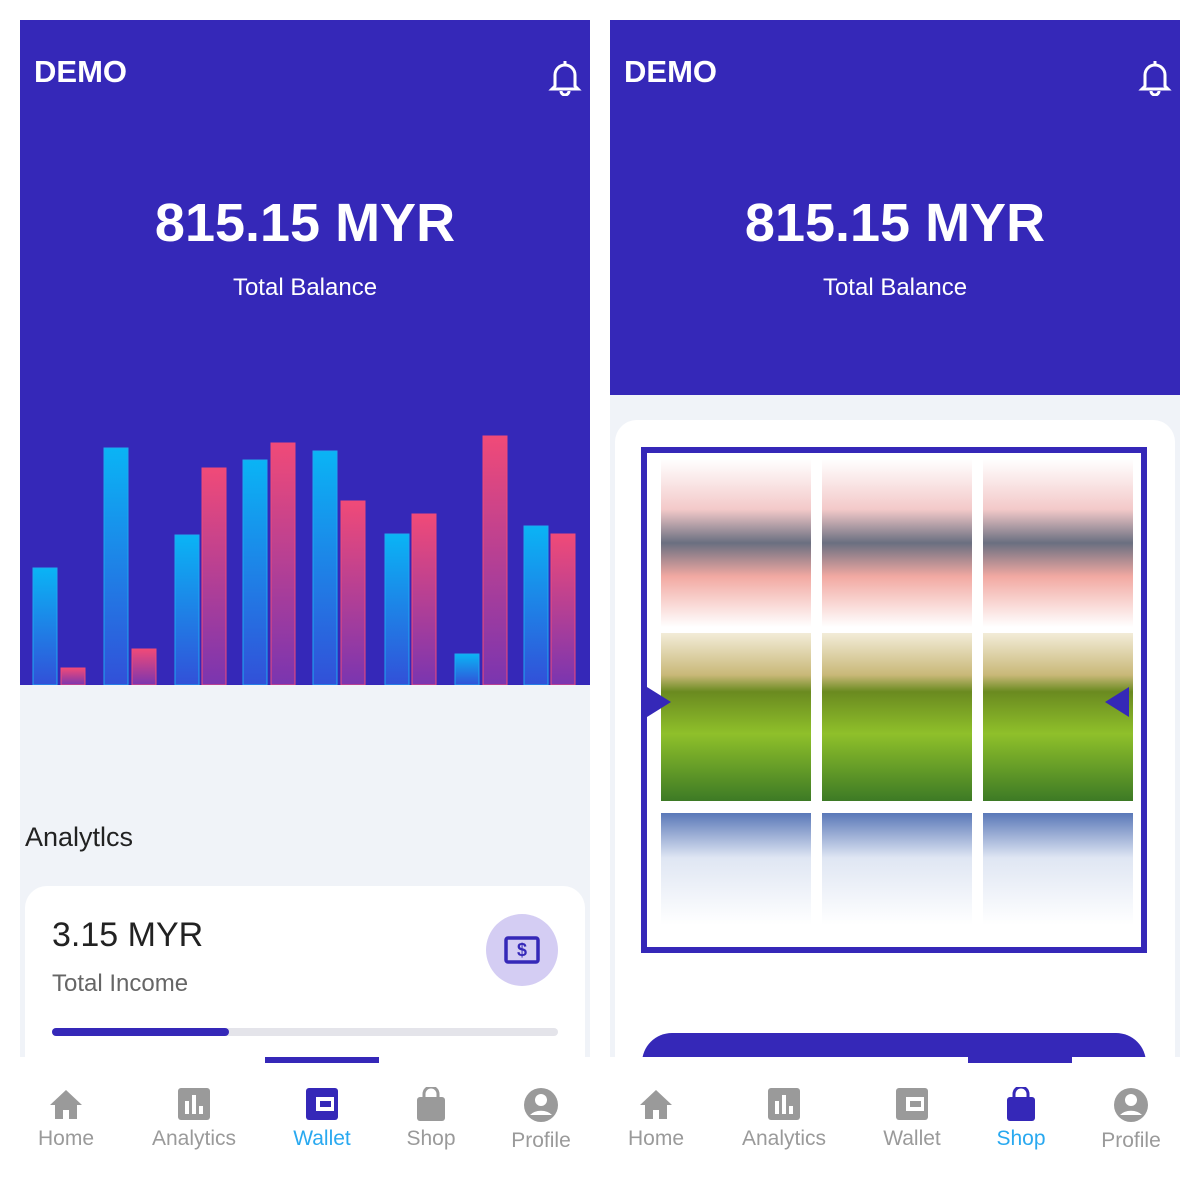 The width and height of the screenshot is (1200, 1200). What do you see at coordinates (140, 1032) in the screenshot?
I see `progress-fill` at bounding box center [140, 1032].